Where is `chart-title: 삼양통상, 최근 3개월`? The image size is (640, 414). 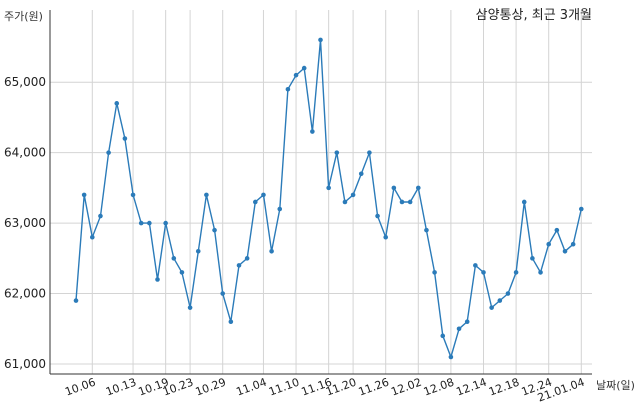
chart-title: 삼양통상, 최근 3개월 is located at coordinates (534, 15).